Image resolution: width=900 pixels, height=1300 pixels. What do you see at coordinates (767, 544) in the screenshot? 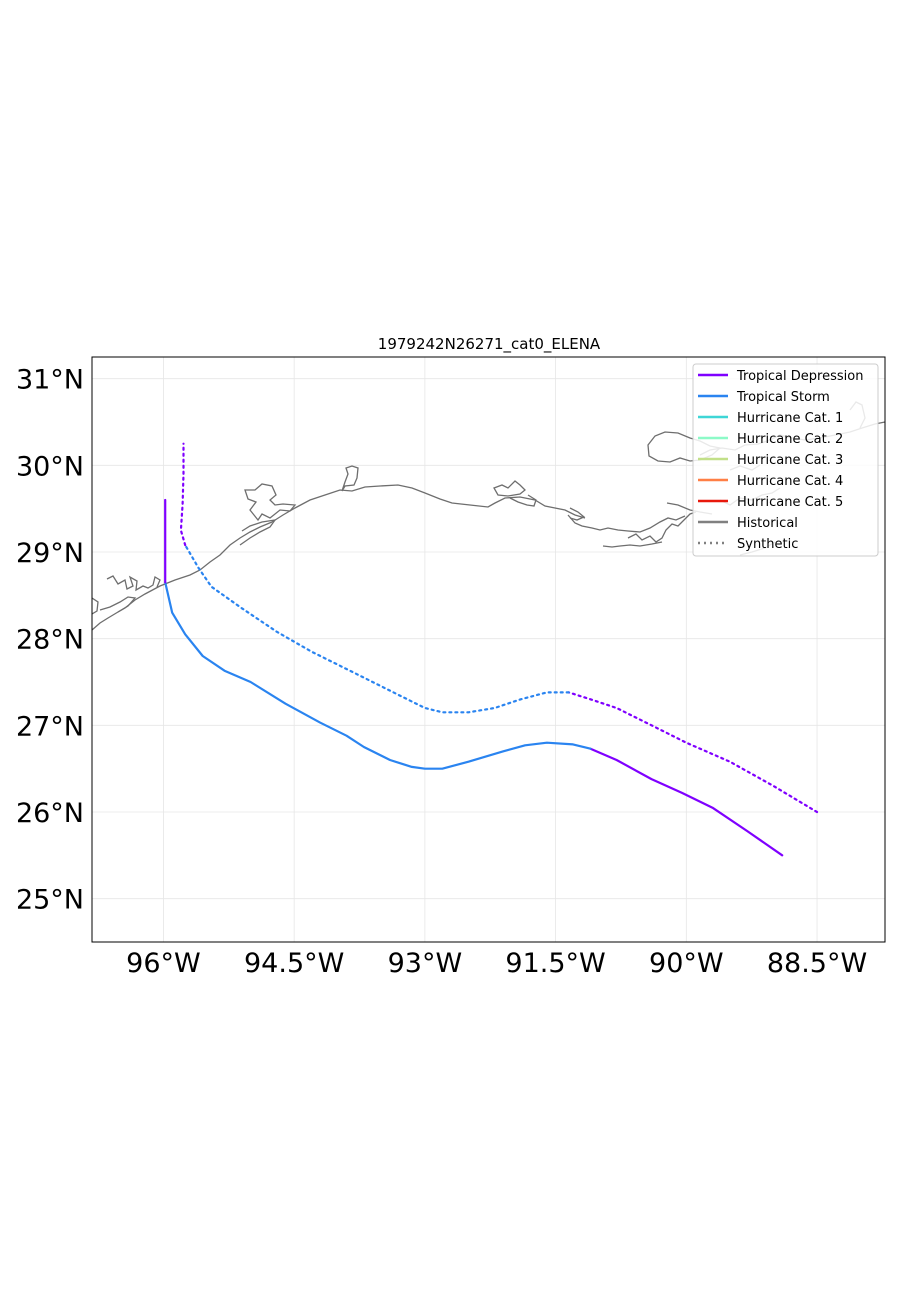
I see `legend-label: Synthetic` at bounding box center [767, 544].